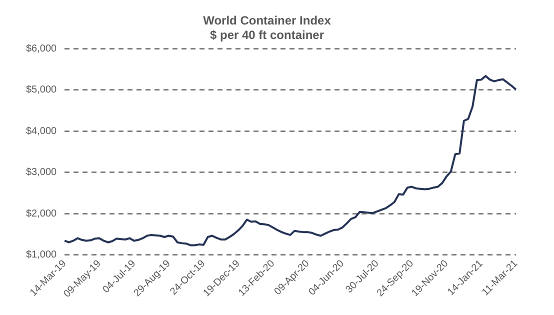  I want to click on y-tick-label: $2,000, so click(42, 214).